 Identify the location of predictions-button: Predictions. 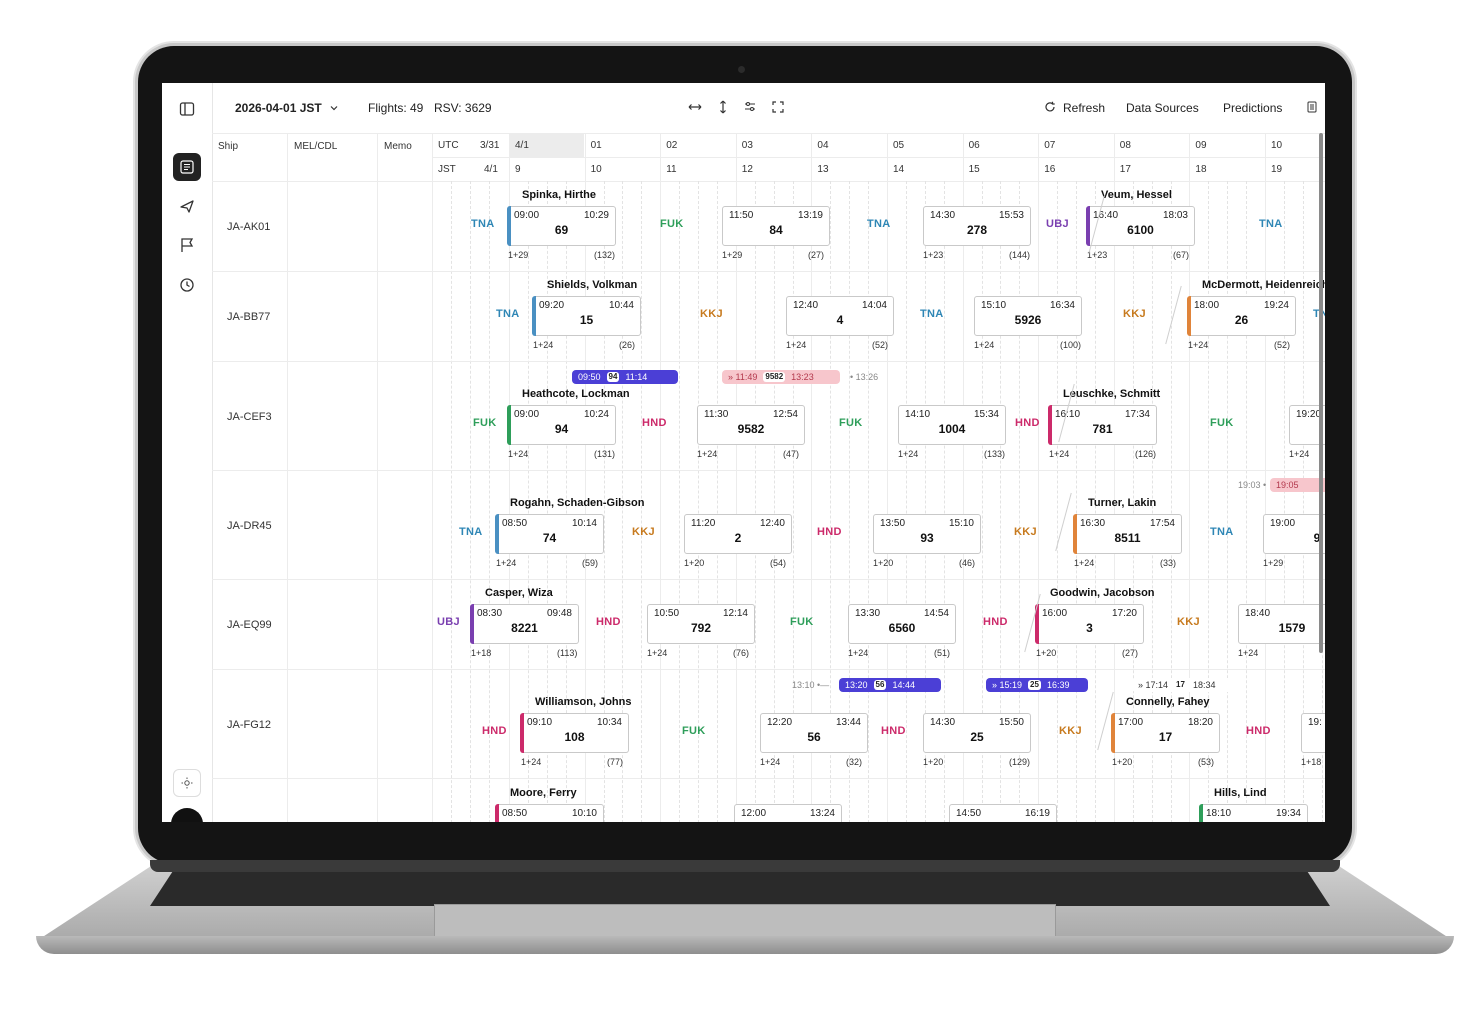
(1253, 108).